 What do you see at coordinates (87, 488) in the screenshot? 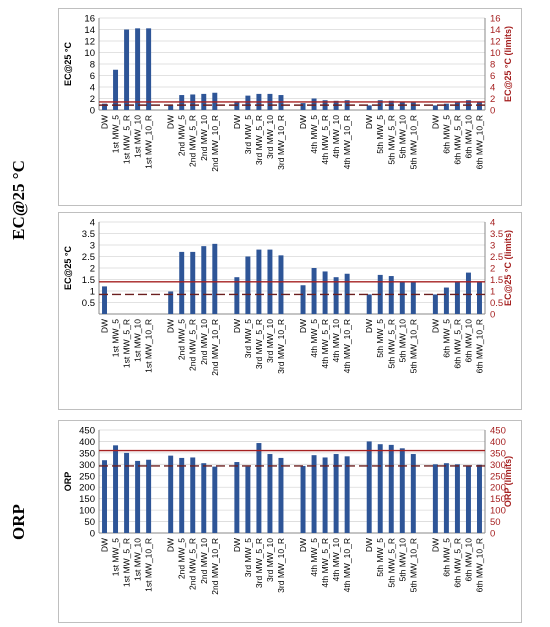
I see `y-tick-label: 200` at bounding box center [87, 488].